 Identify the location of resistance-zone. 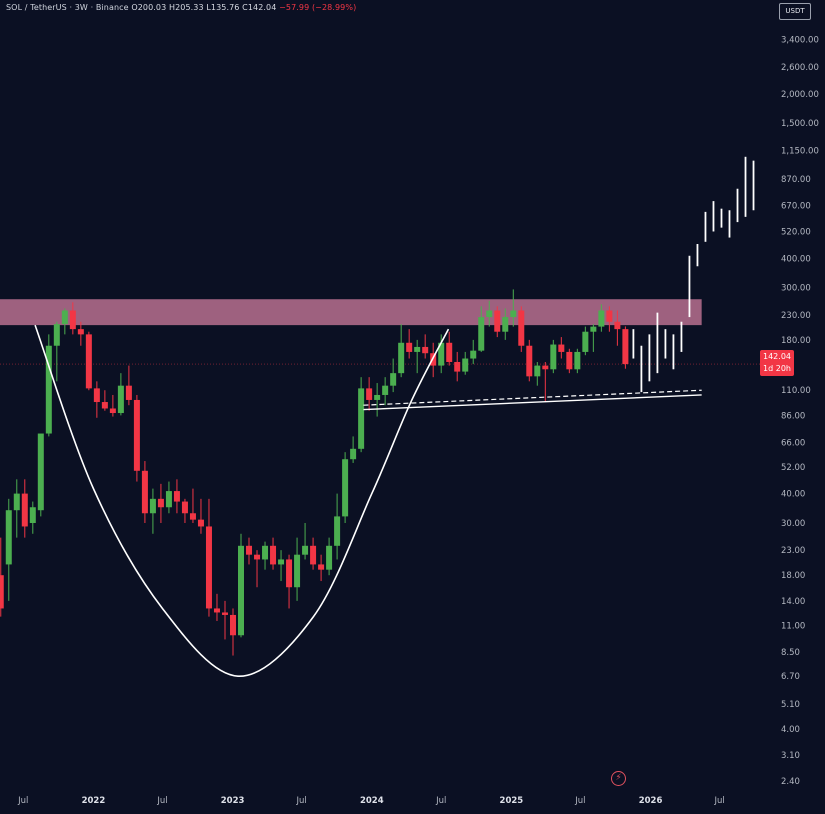
(351, 312).